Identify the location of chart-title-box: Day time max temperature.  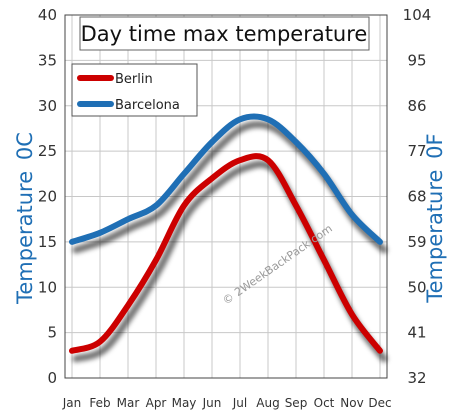
(224, 33).